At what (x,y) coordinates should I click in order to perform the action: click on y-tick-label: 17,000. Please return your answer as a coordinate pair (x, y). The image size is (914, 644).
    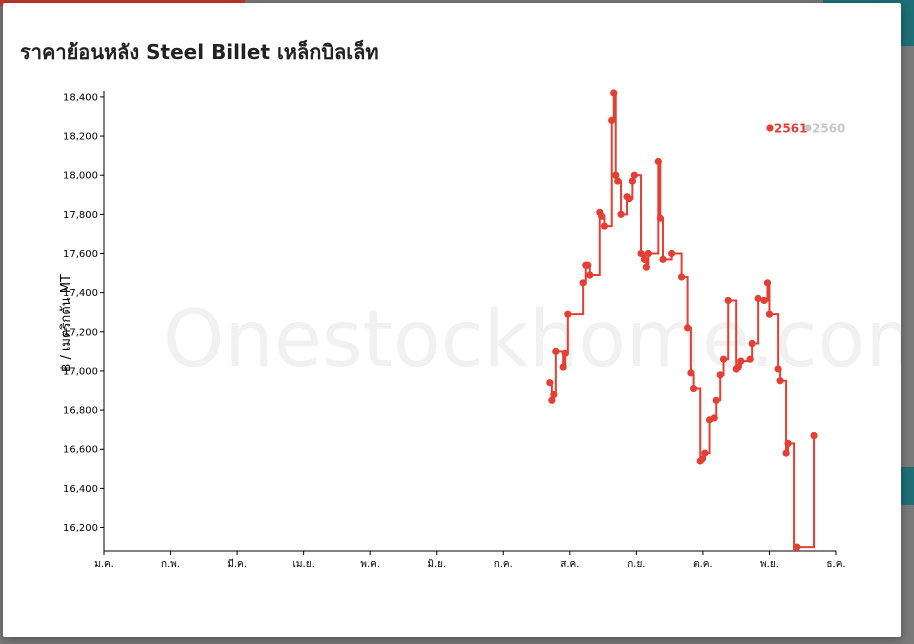
    Looking at the image, I should click on (80, 371).